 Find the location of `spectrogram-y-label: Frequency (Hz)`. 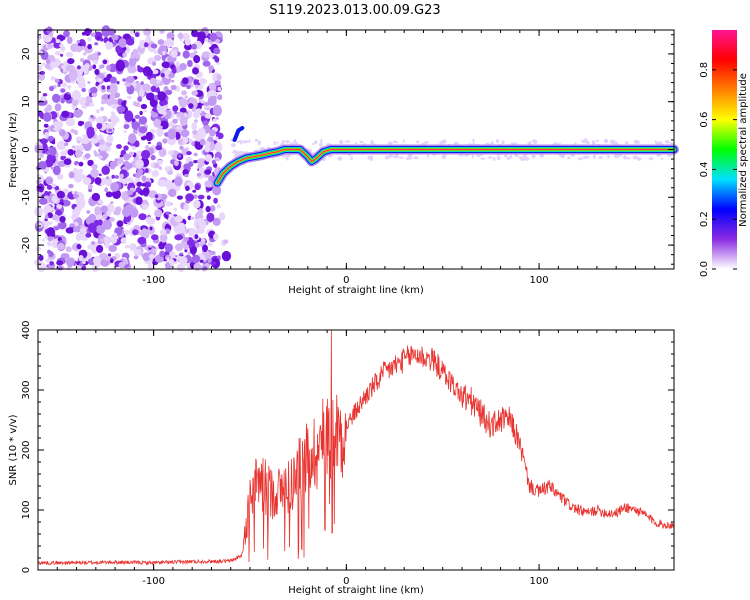

spectrogram-y-label: Frequency (Hz) is located at coordinates (13, 150).